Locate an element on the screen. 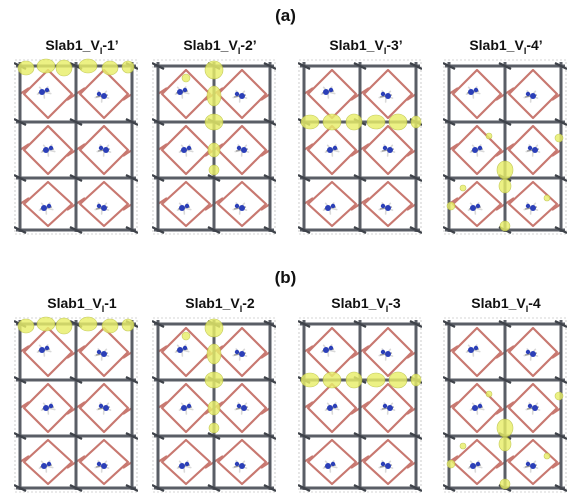 Image resolution: width=571 pixels, height=494 pixels. structure-panel-a2 is located at coordinates (214, 147).